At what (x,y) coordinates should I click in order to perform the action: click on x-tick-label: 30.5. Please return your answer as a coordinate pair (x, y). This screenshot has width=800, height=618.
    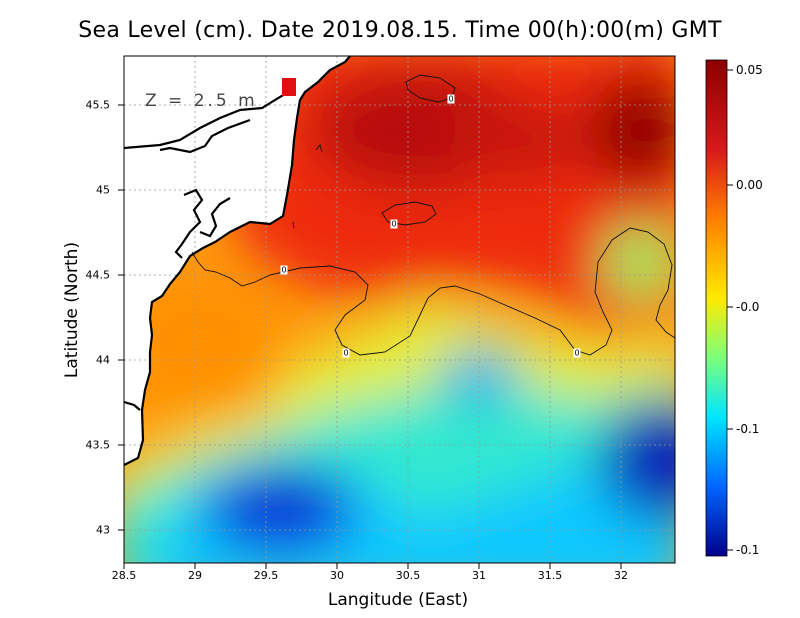
    Looking at the image, I should click on (408, 575).